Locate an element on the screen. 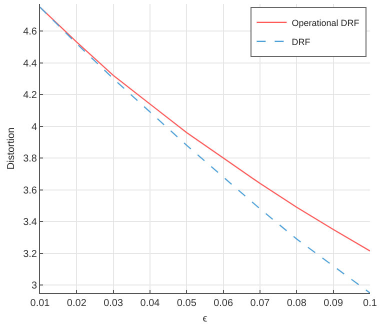 The height and width of the screenshot is (327, 382). x-axis-title: ϵ is located at coordinates (205, 319).